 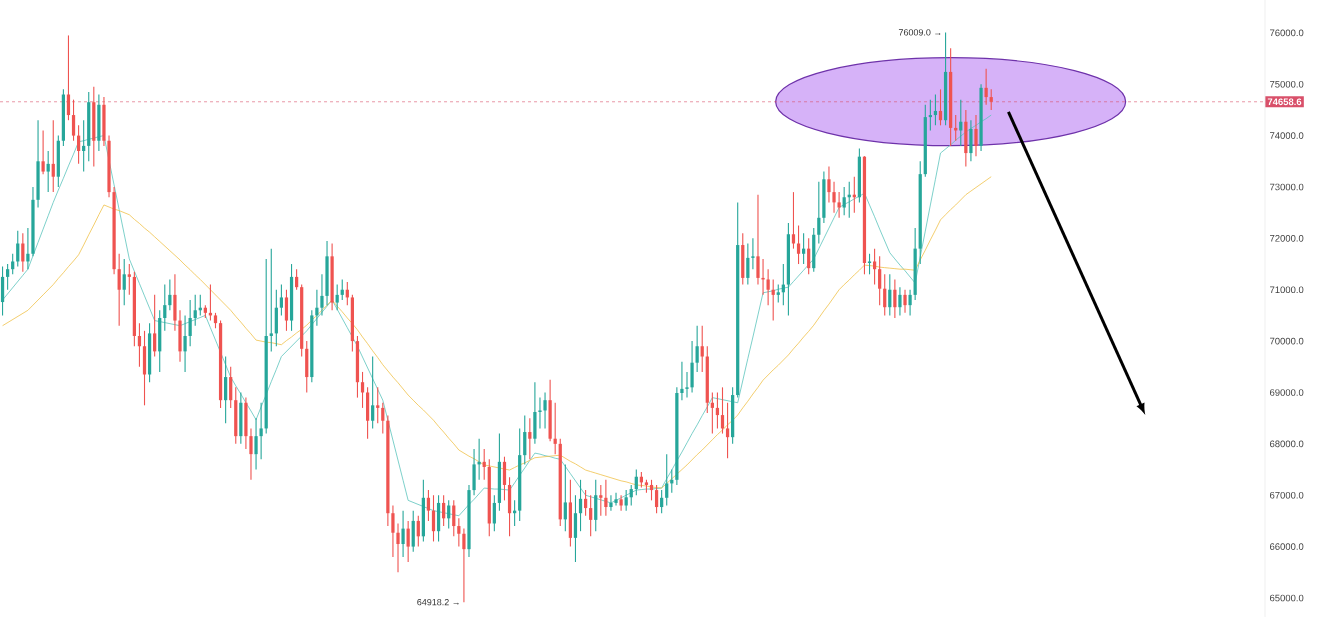 What do you see at coordinates (1287, 546) in the screenshot?
I see `y-tick-label: 66000.0` at bounding box center [1287, 546].